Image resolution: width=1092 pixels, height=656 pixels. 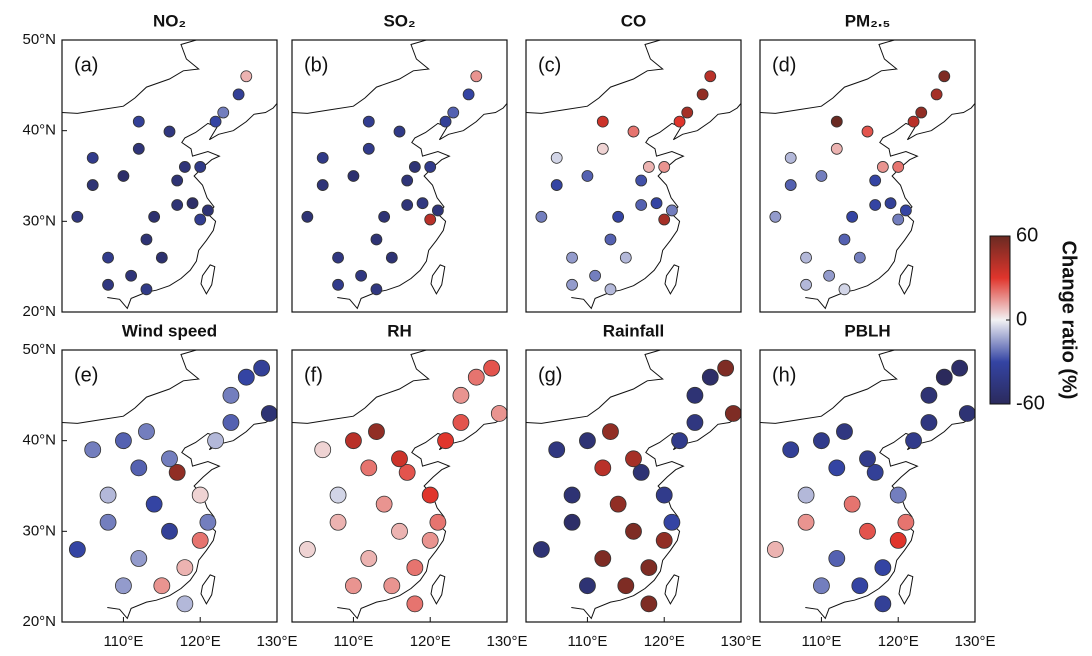 What do you see at coordinates (1069, 320) in the screenshot?
I see `colorbar-label: Change ratio (%)` at bounding box center [1069, 320].